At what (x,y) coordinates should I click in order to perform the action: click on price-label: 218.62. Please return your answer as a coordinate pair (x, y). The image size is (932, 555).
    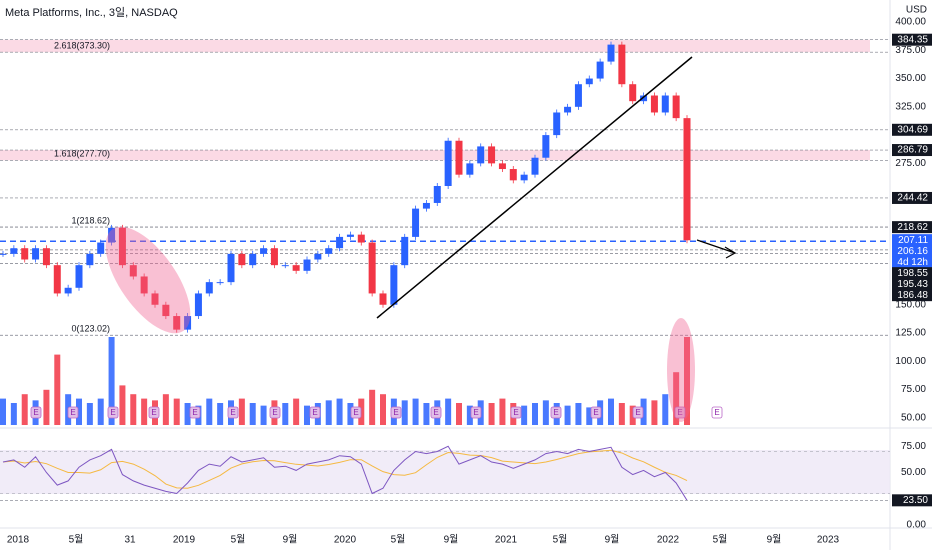
    Looking at the image, I should click on (912, 227).